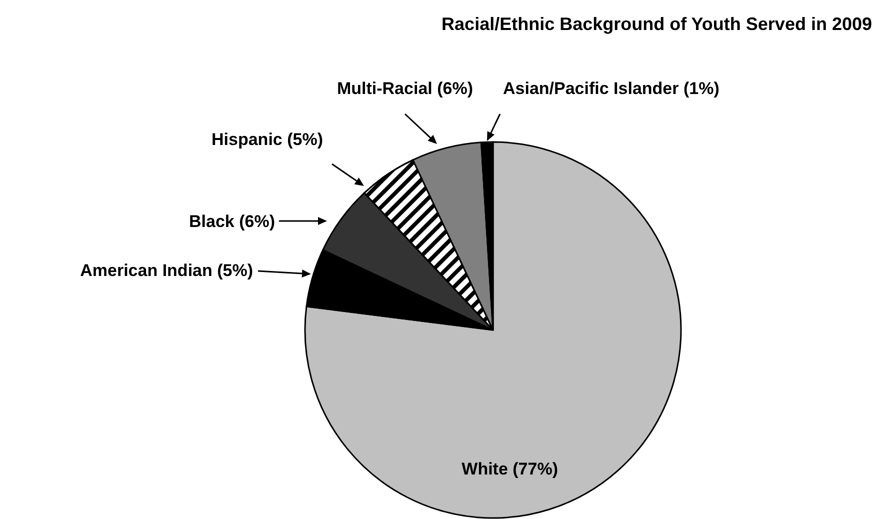  I want to click on slice-label: Asian/Pacific Islander (1%), so click(611, 88).